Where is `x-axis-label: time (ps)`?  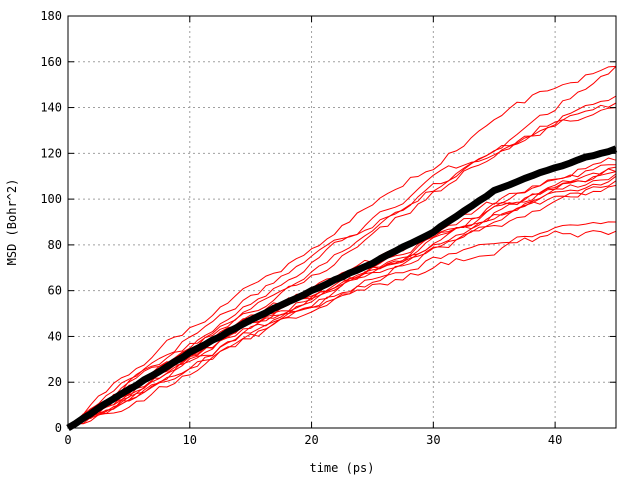
x-axis-label: time (ps) is located at coordinates (341, 468).